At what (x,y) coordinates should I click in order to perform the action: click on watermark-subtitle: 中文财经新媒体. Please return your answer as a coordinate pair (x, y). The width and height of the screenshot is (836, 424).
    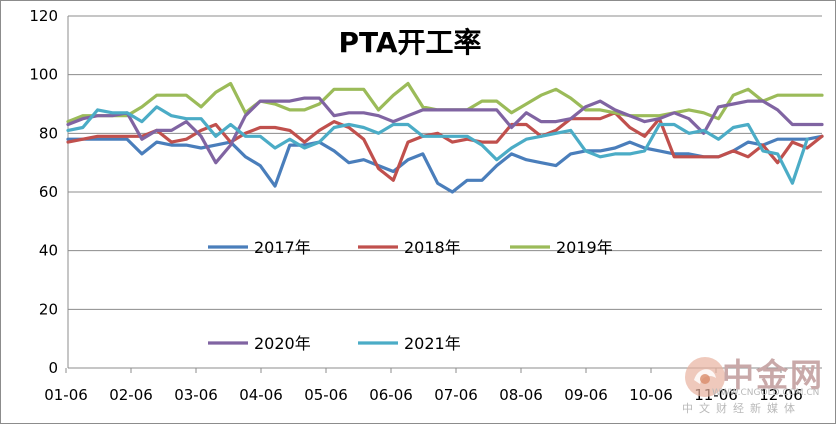
    Looking at the image, I should click on (741, 408).